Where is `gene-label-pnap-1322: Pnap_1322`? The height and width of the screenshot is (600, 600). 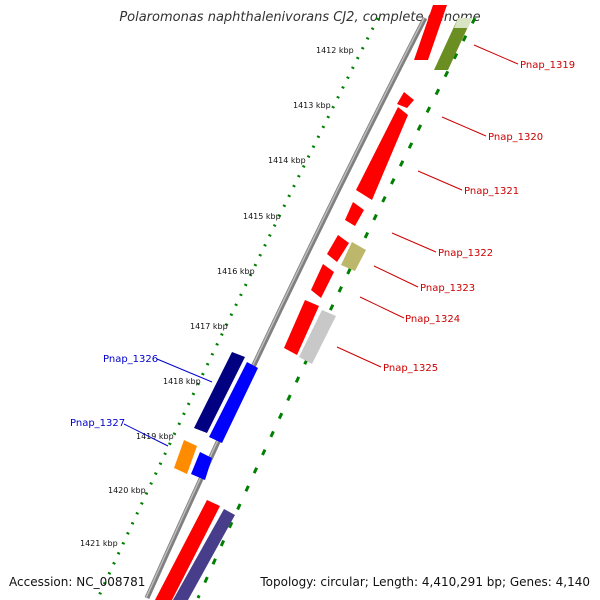 gene-label-pnap-1322: Pnap_1322 is located at coordinates (465, 253).